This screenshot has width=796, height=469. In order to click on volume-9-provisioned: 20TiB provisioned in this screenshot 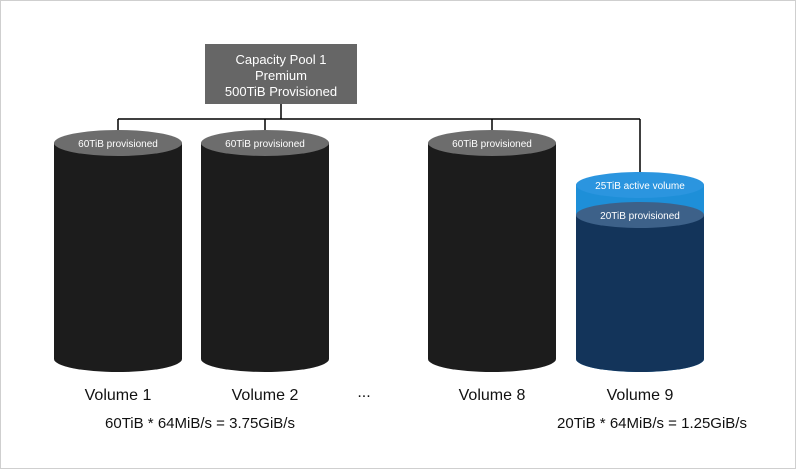, I will do `click(640, 216)`.